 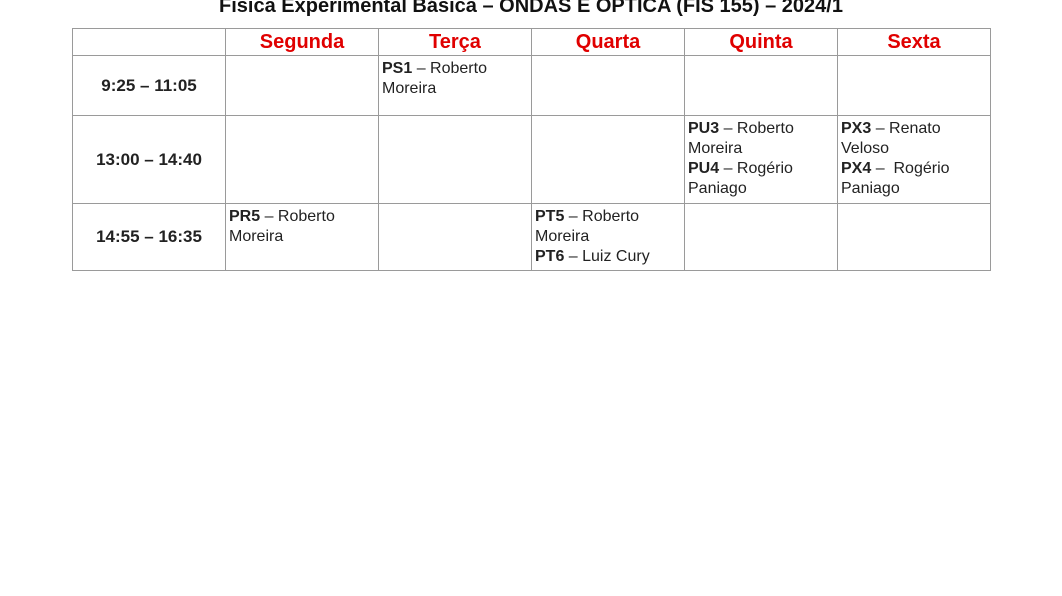 What do you see at coordinates (550, 256) in the screenshot?
I see `class-code: PT6` at bounding box center [550, 256].